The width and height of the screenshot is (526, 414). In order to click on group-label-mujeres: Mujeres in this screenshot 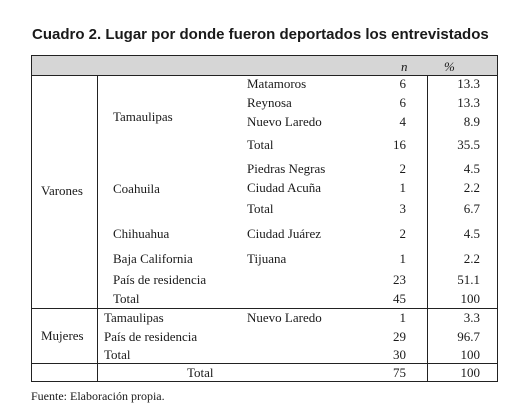, I will do `click(62, 335)`.